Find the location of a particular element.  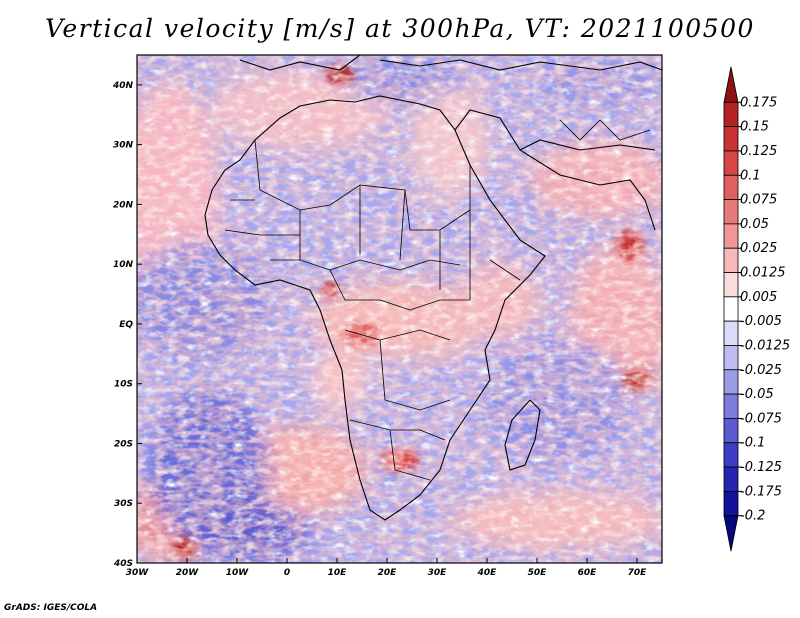

colorbar-label: 0.1 is located at coordinates (750, 175).